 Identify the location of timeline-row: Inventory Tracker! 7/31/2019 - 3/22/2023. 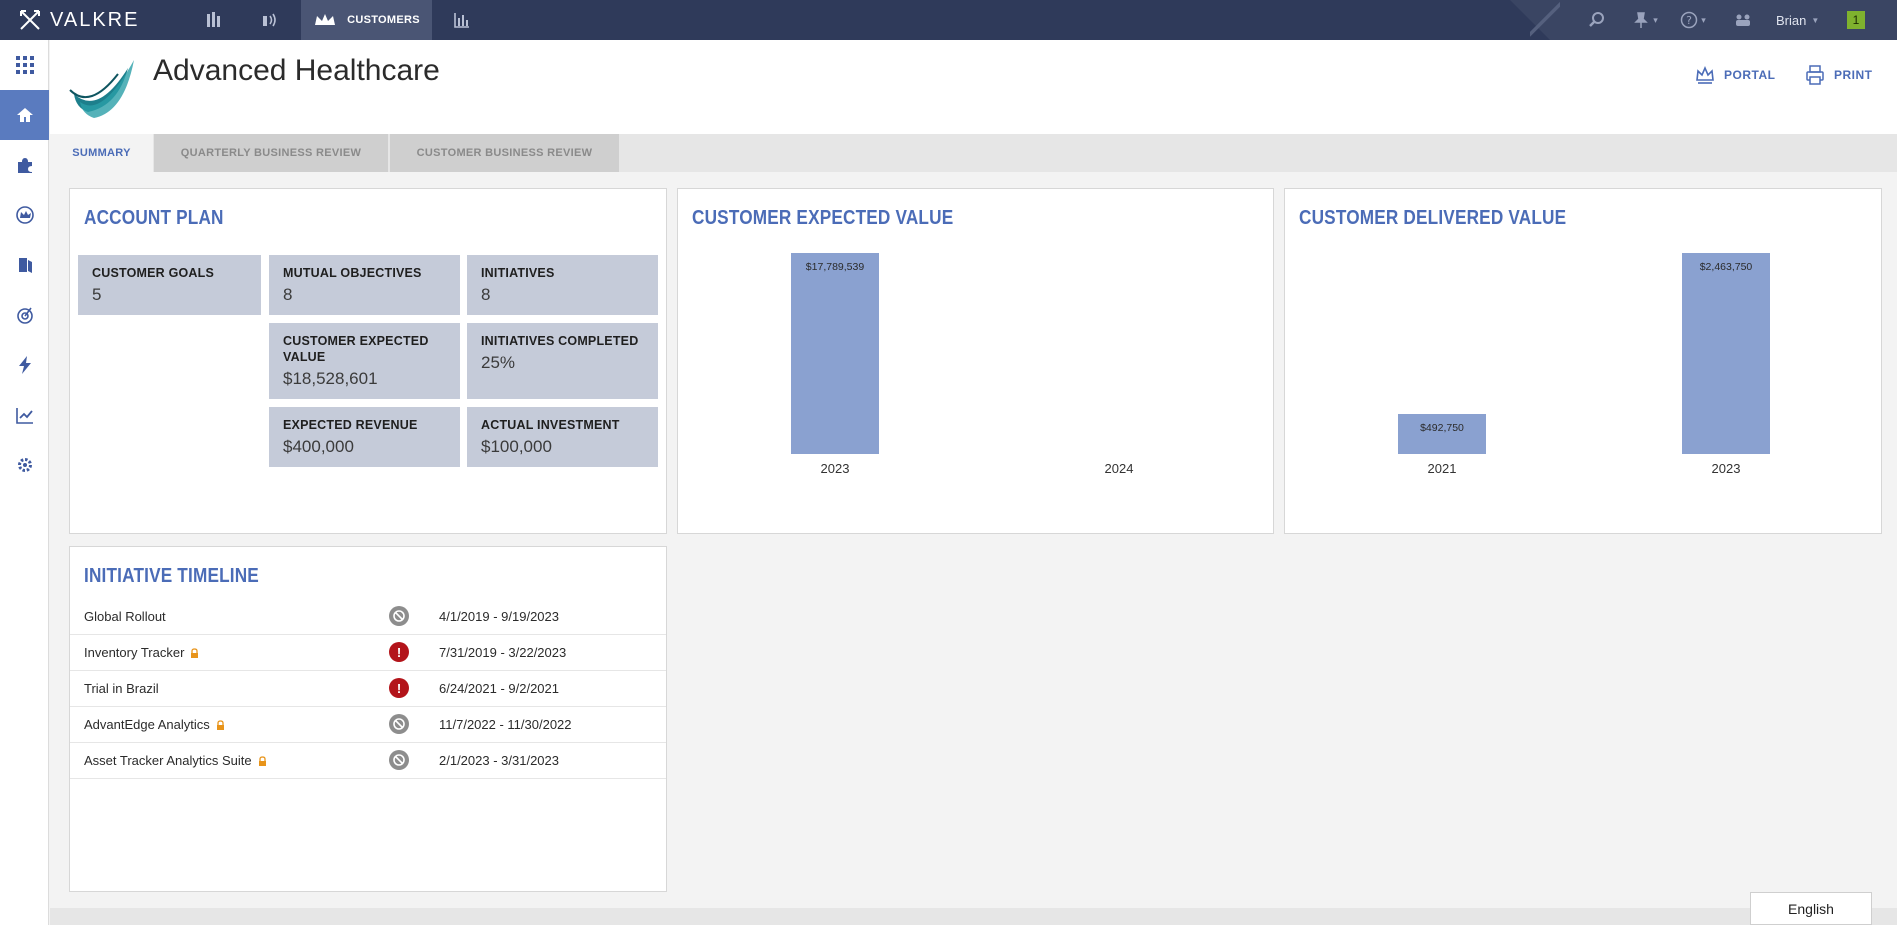
(368, 653).